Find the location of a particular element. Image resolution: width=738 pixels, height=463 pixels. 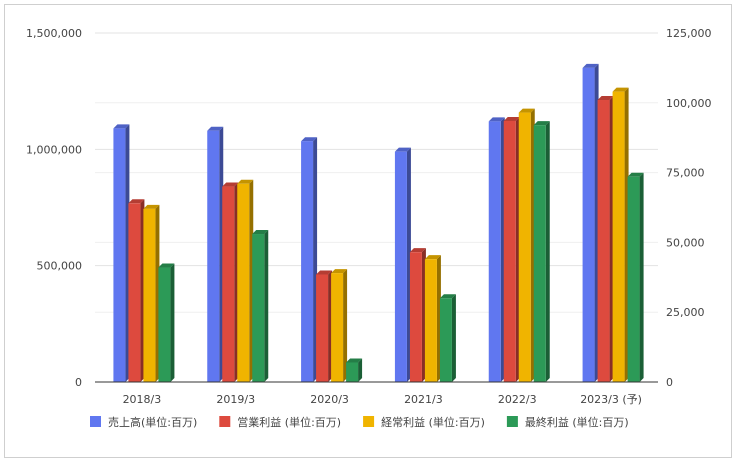

left-tick-label: 1,000,000 is located at coordinates (54, 149).